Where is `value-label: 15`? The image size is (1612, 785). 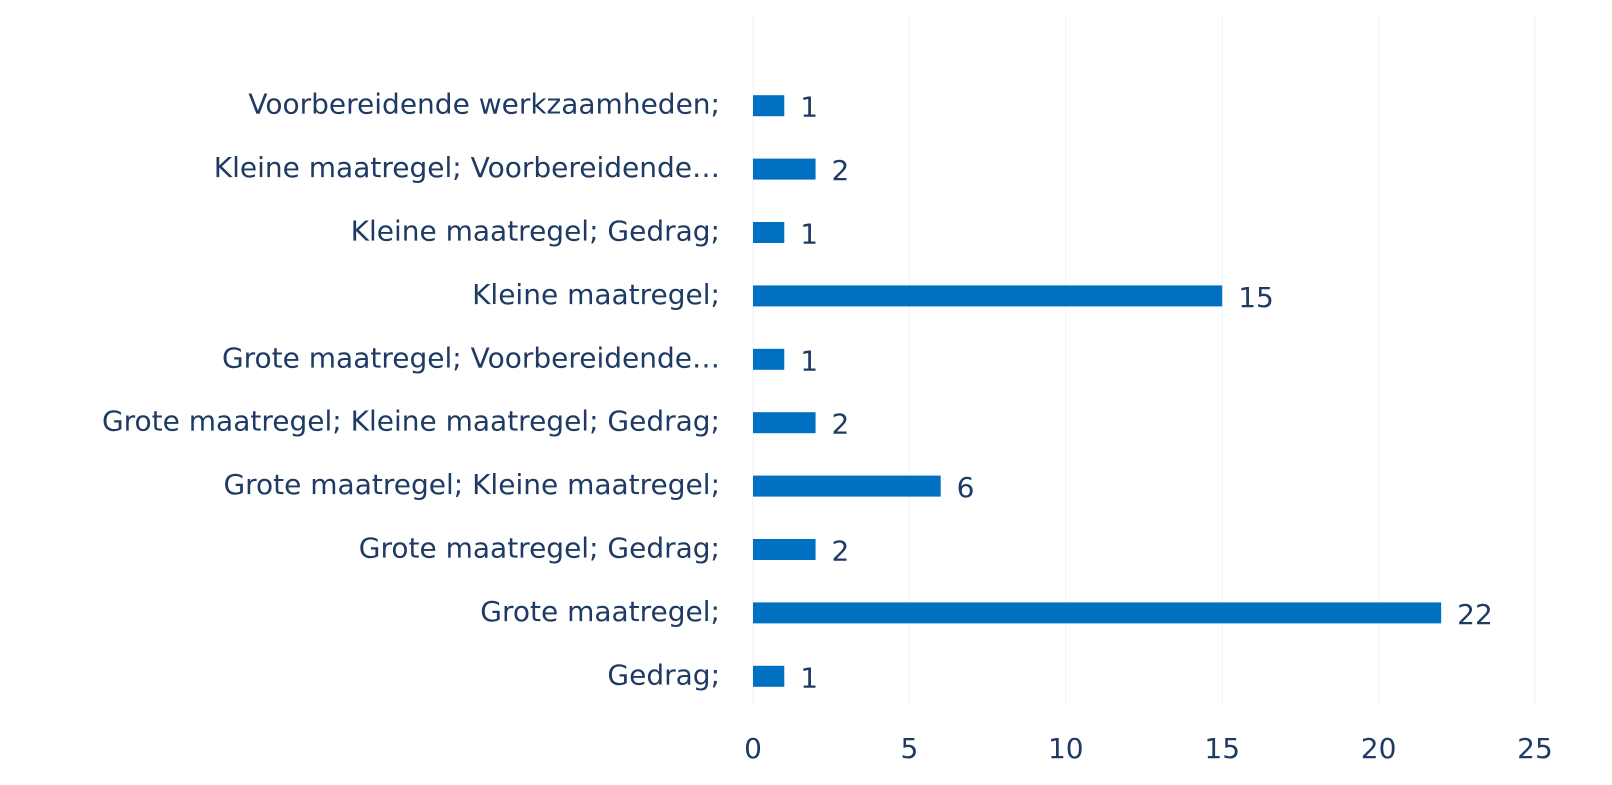 value-label: 15 is located at coordinates (1256, 297).